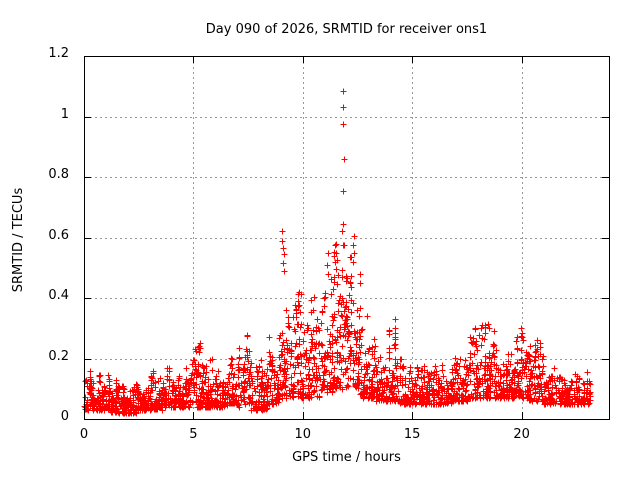  I want to click on y-tick-label: 1.2, so click(58, 53).